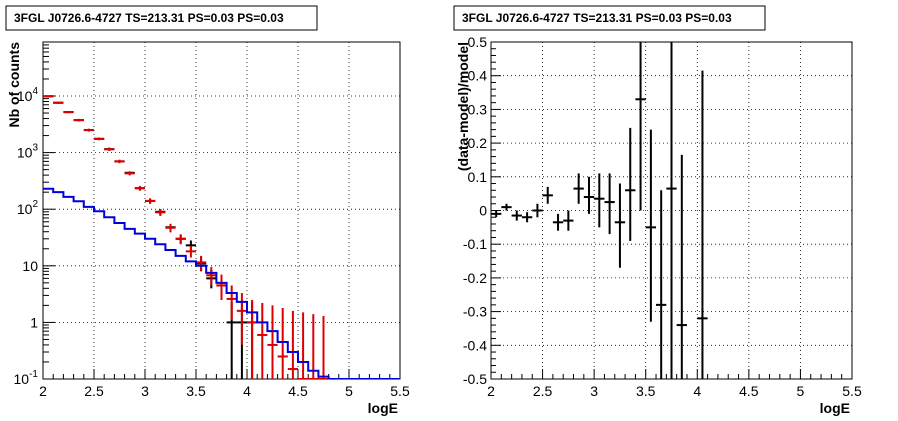 The height and width of the screenshot is (421, 898). I want to click on y-tick-label: -0.4, so click(475, 345).